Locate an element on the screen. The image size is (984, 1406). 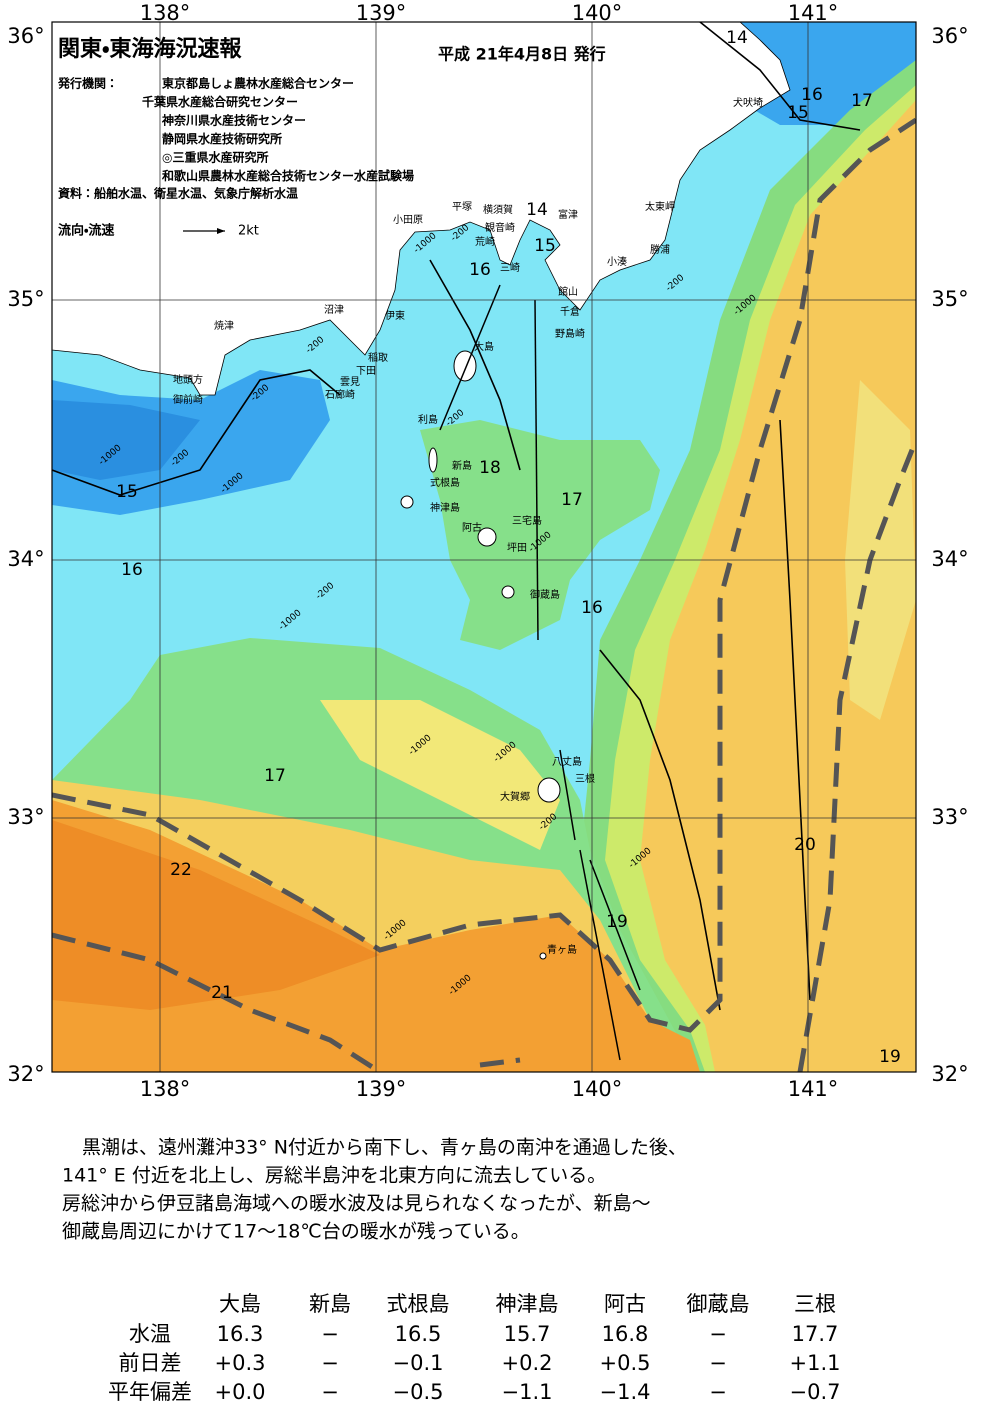
issuer: 神奈川県水産技術センター is located at coordinates (233, 120).